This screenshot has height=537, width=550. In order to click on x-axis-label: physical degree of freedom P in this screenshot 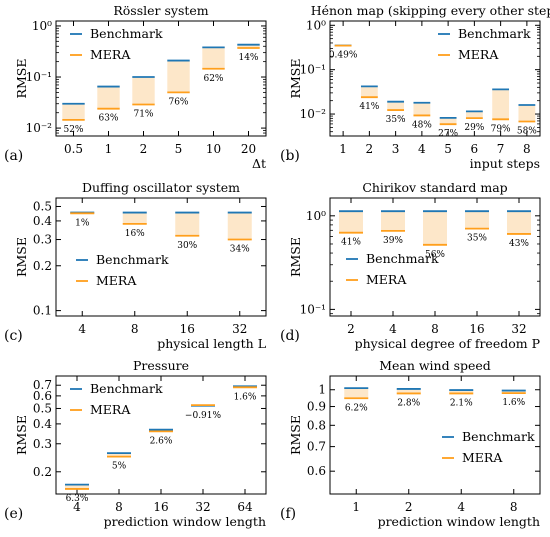, I will do `click(447, 343)`.